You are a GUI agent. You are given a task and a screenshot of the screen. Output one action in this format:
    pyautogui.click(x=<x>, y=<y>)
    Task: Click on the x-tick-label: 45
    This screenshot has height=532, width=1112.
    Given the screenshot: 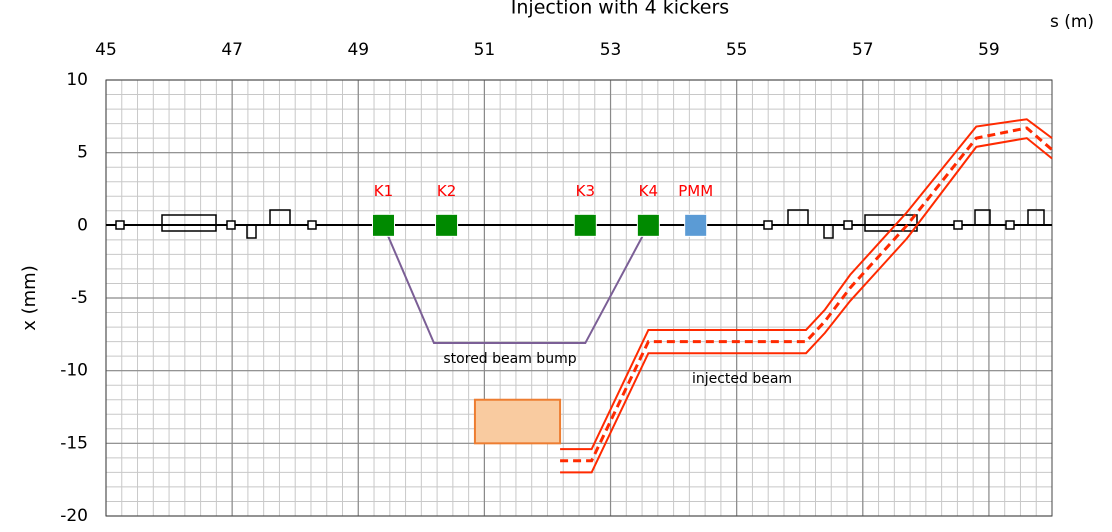 What is the action you would take?
    pyautogui.click(x=106, y=50)
    